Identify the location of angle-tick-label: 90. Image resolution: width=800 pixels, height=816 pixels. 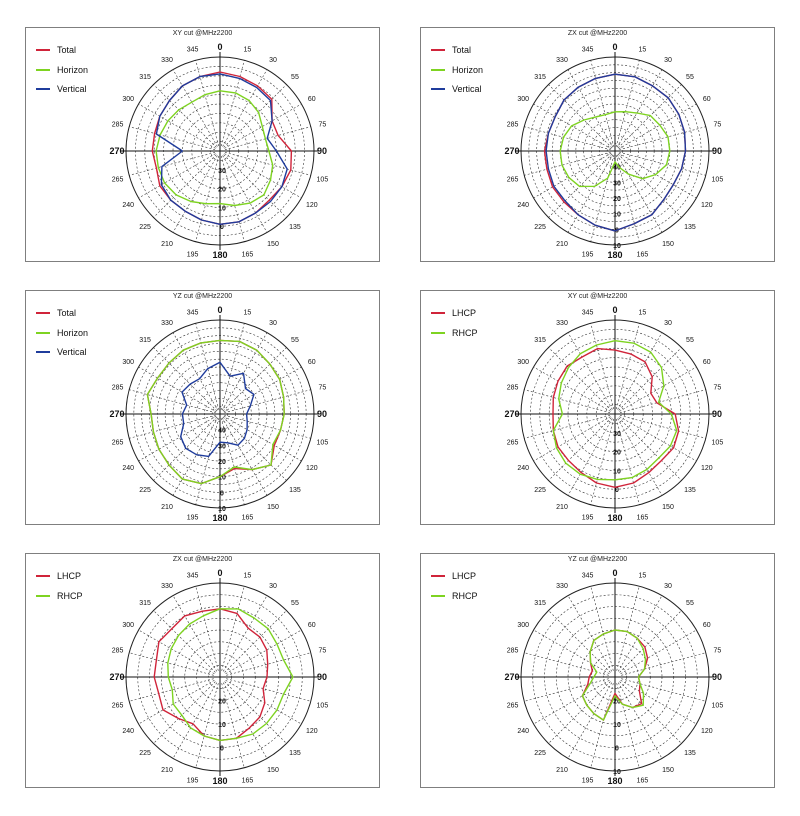
(322, 677).